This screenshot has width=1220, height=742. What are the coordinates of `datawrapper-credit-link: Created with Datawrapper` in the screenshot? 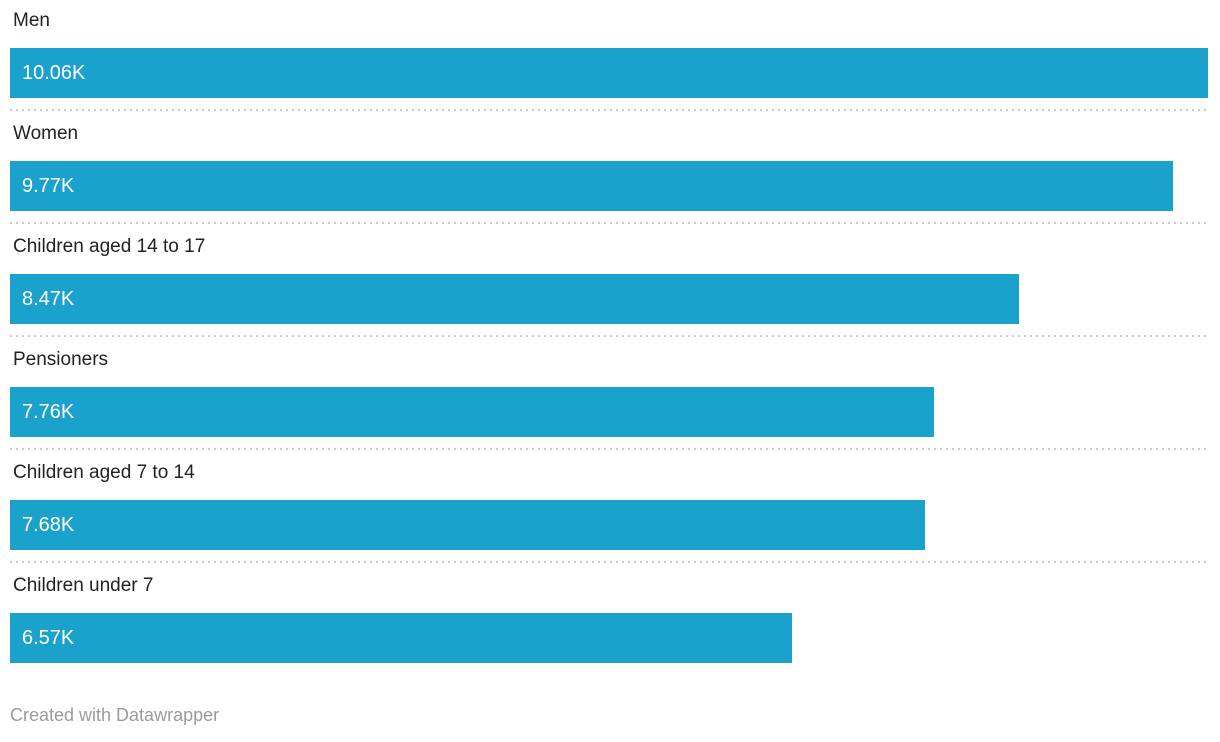 It's located at (115, 715).